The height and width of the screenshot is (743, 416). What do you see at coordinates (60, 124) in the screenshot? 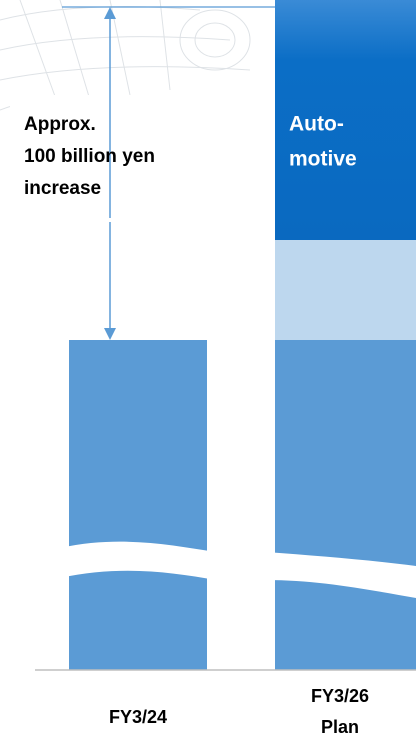
I see `annotation-text: Approx.` at bounding box center [60, 124].